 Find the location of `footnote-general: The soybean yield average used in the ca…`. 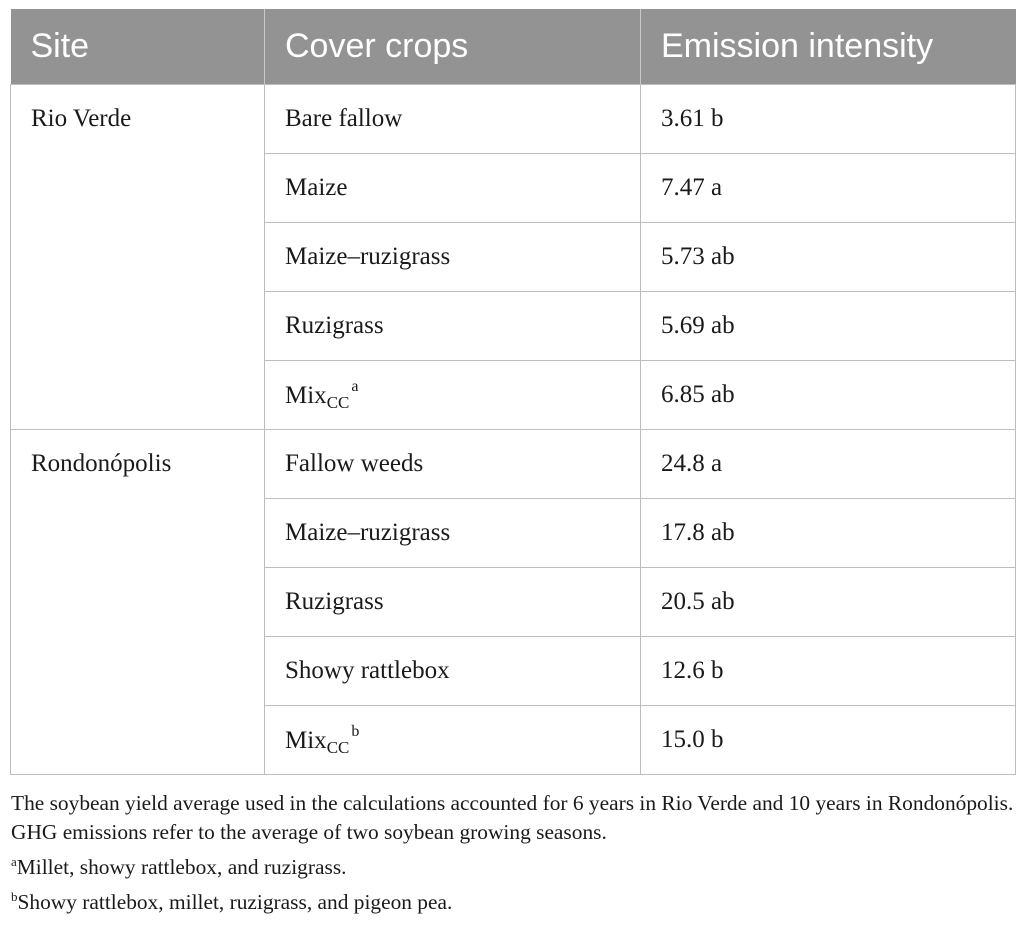

footnote-general: The soybean yield average used in the ca… is located at coordinates (512, 817).